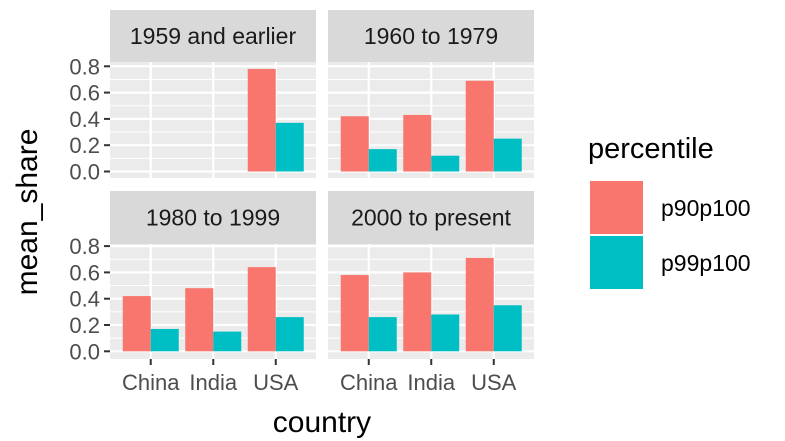 This screenshot has width=785, height=441. I want to click on legend-label-p90p100: p90p100, so click(706, 208).